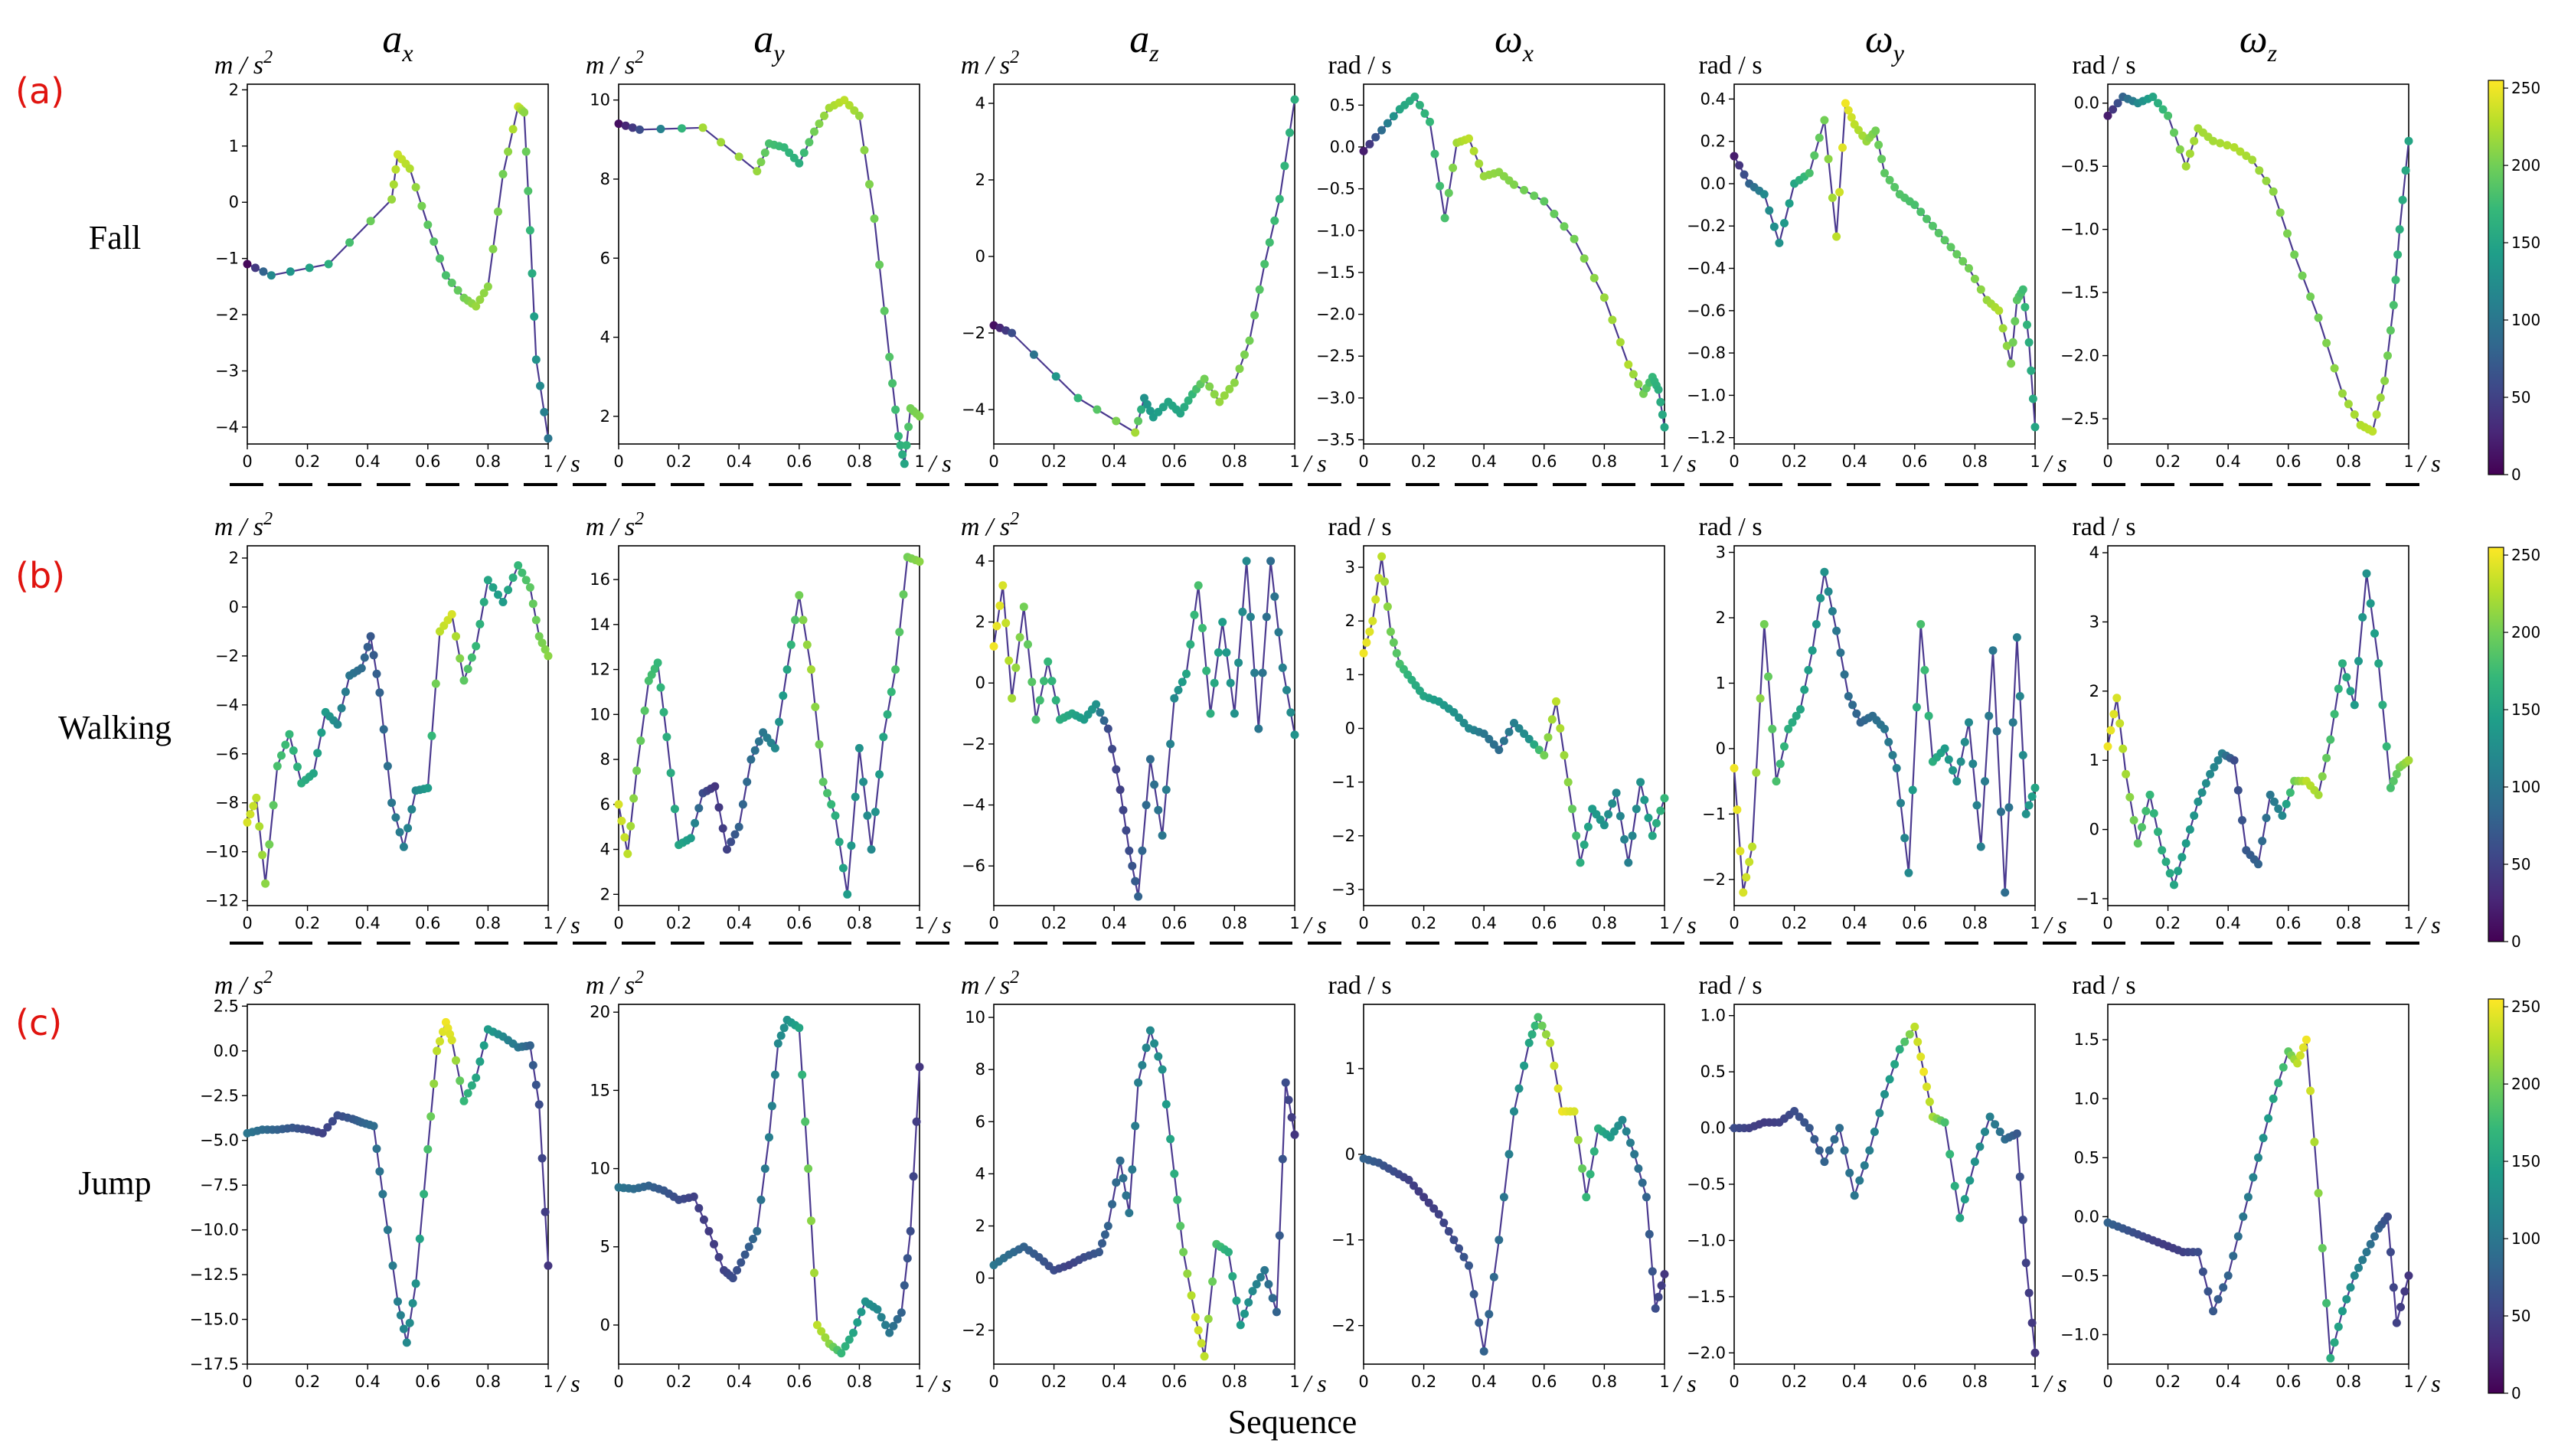  I want to click on axes-frame, so click(1144, 725).